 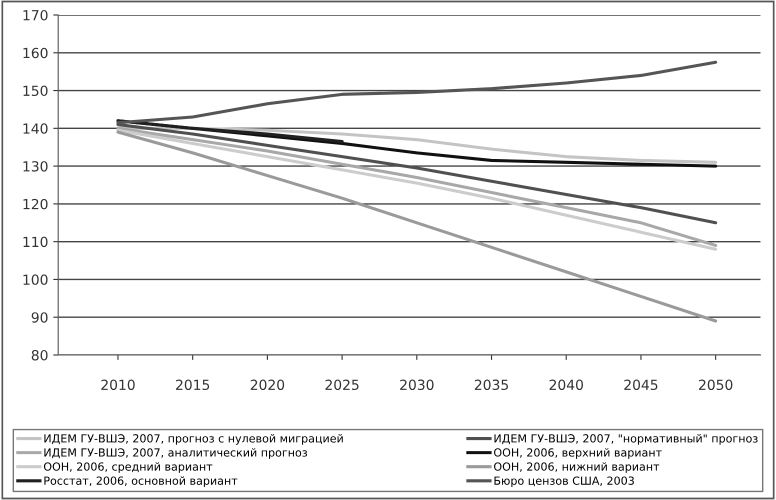 I want to click on legend-label: ООН, 2006, средний вариант, so click(x=128, y=467).